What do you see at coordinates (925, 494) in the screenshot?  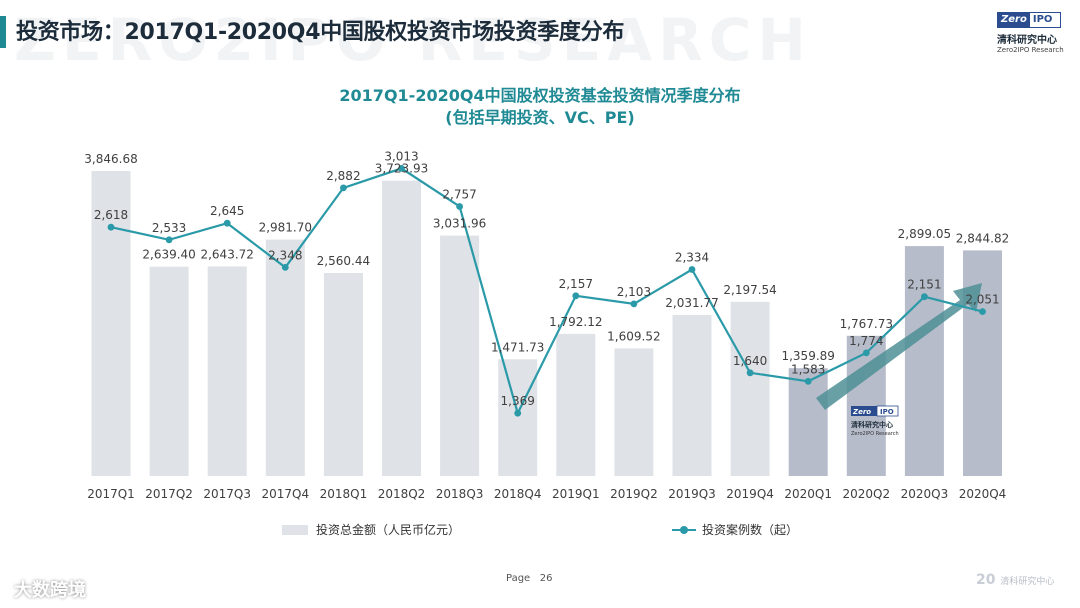 I see `x-tick-label: 2020Q3` at bounding box center [925, 494].